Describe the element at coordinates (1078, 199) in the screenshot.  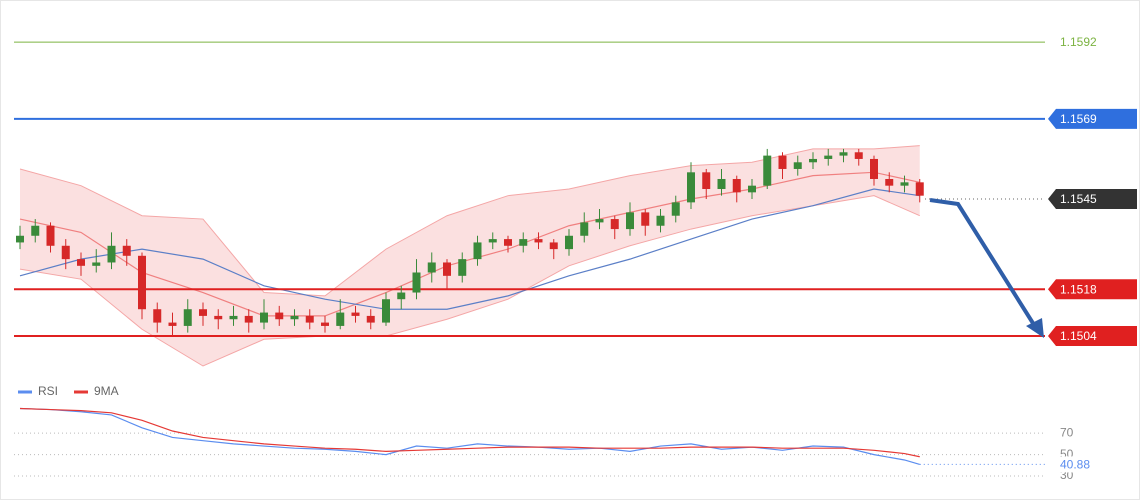
I see `level-label: 1.1545` at that location.